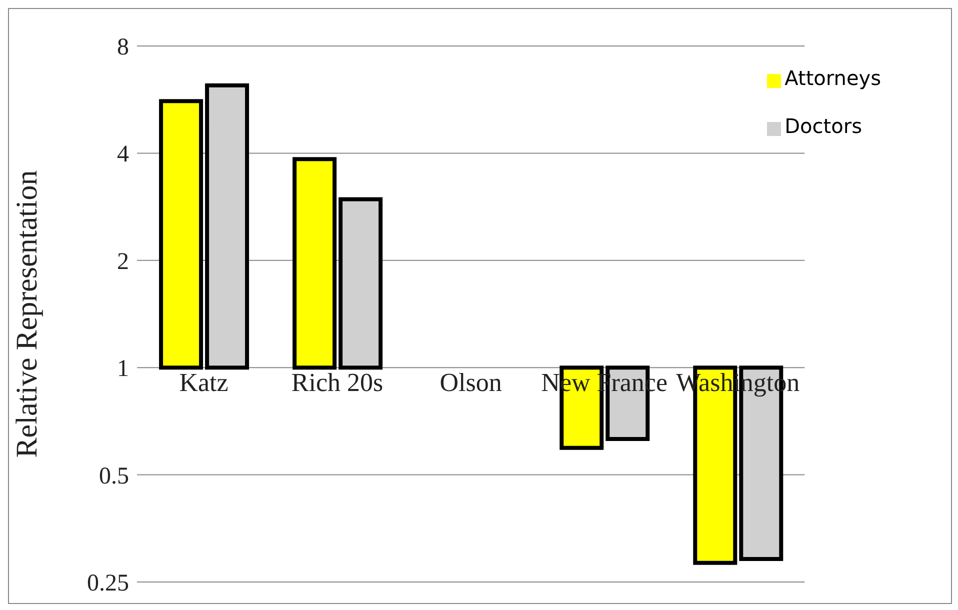 This screenshot has height=610, width=958. I want to click on y-tick-label: 1, so click(123, 369).